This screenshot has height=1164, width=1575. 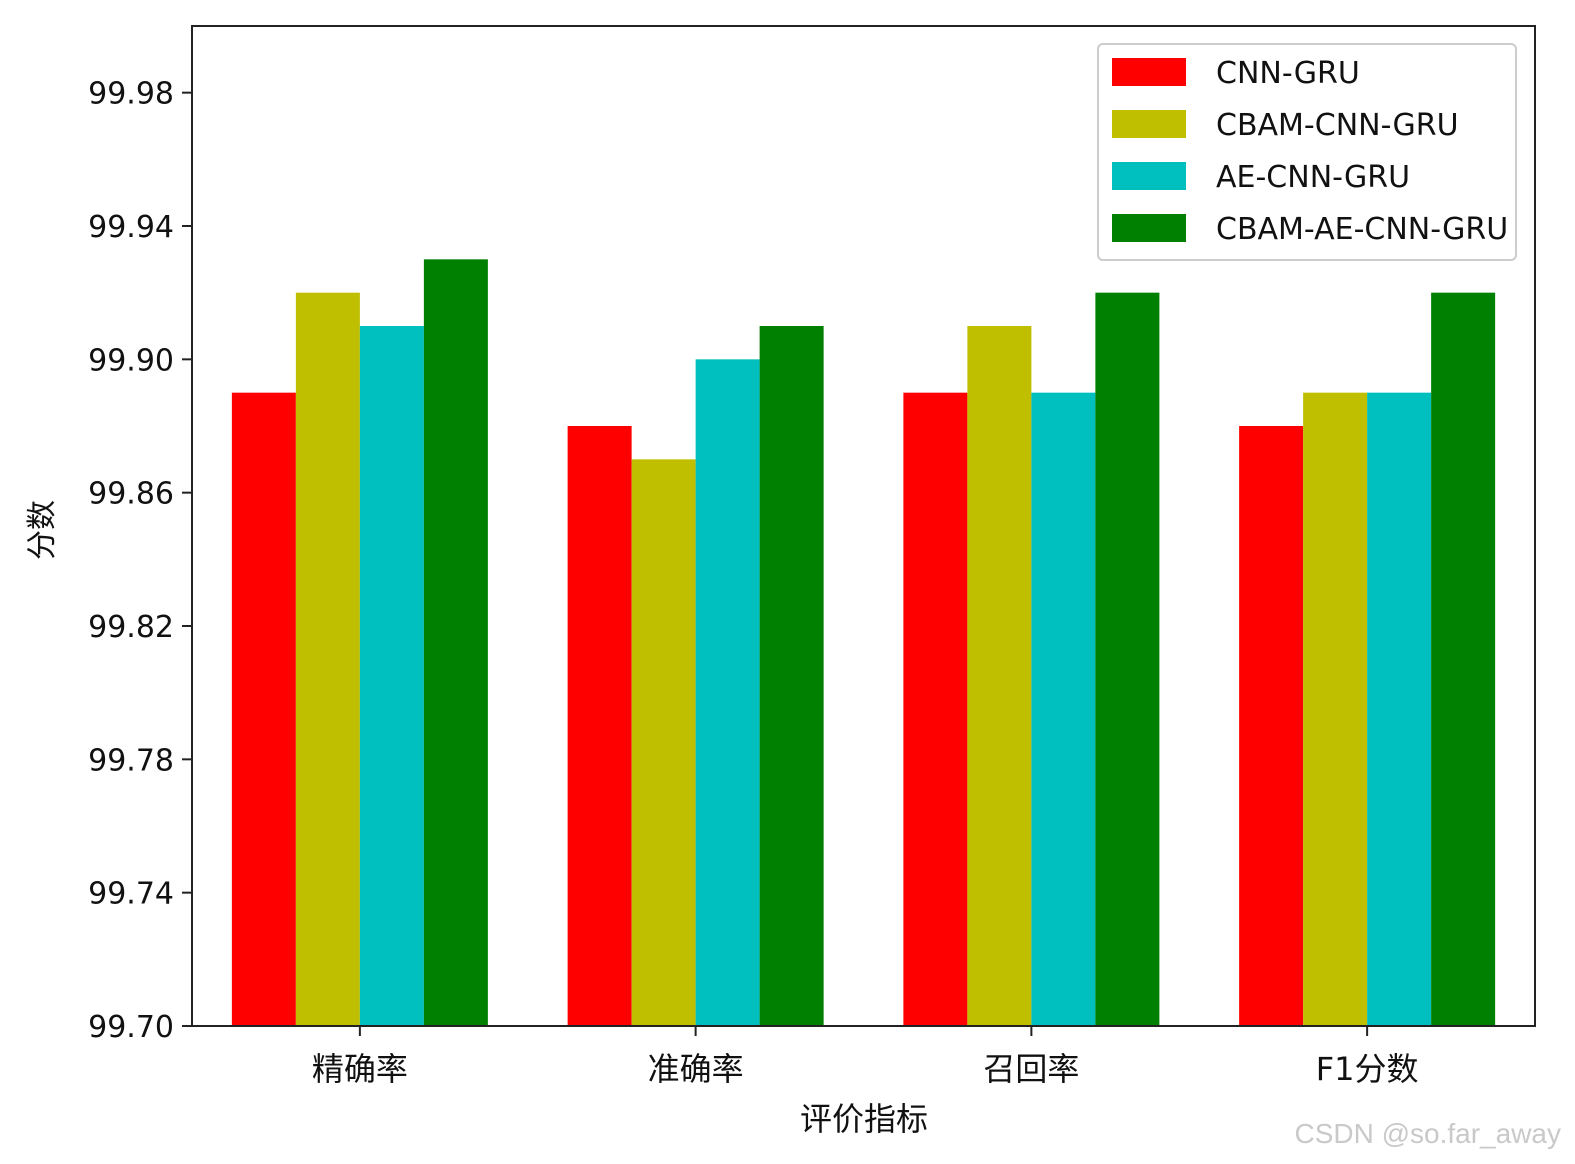 What do you see at coordinates (131, 1027) in the screenshot?
I see `y-tick-label: 99.70` at bounding box center [131, 1027].